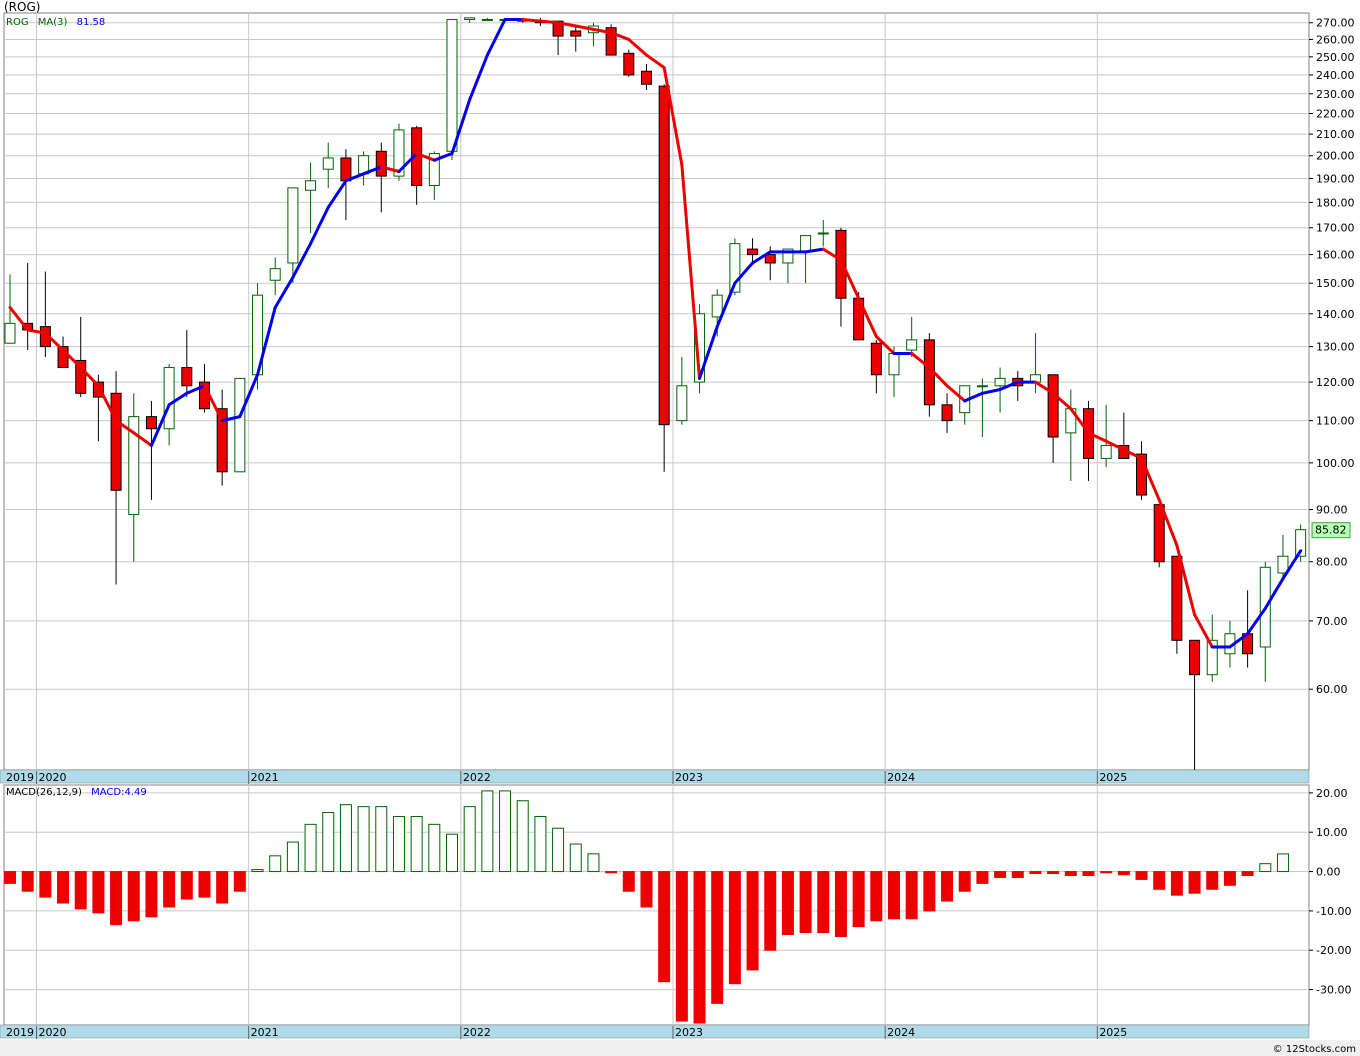 Image resolution: width=1360 pixels, height=1056 pixels. I want to click on price-tick-label: 240.00, so click(1335, 75).